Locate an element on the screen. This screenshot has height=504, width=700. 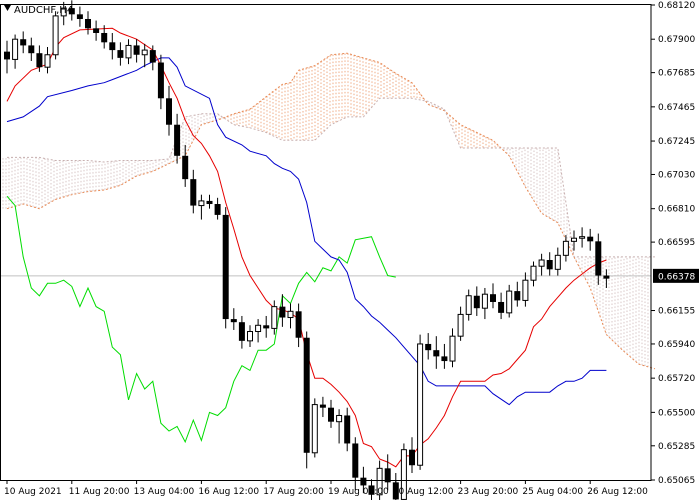
y-tick-label: 0.65940 is located at coordinates (676, 345).